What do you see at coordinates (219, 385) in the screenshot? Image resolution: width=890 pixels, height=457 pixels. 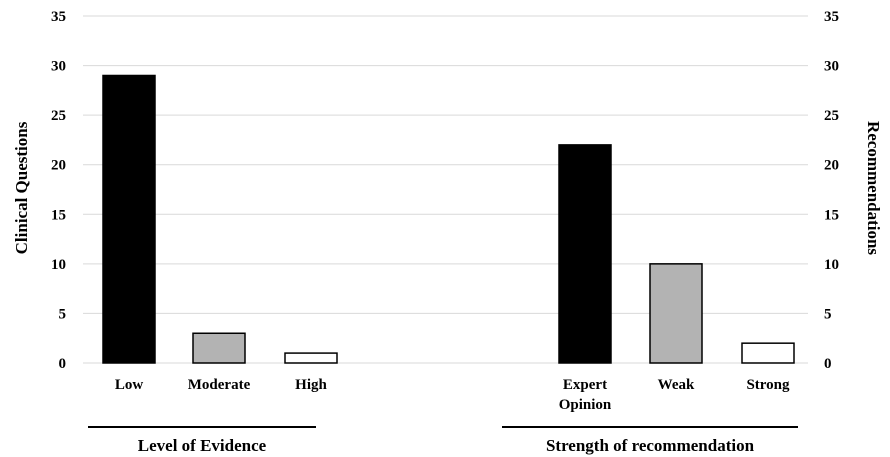 I see `category-label: Moderate` at bounding box center [219, 385].